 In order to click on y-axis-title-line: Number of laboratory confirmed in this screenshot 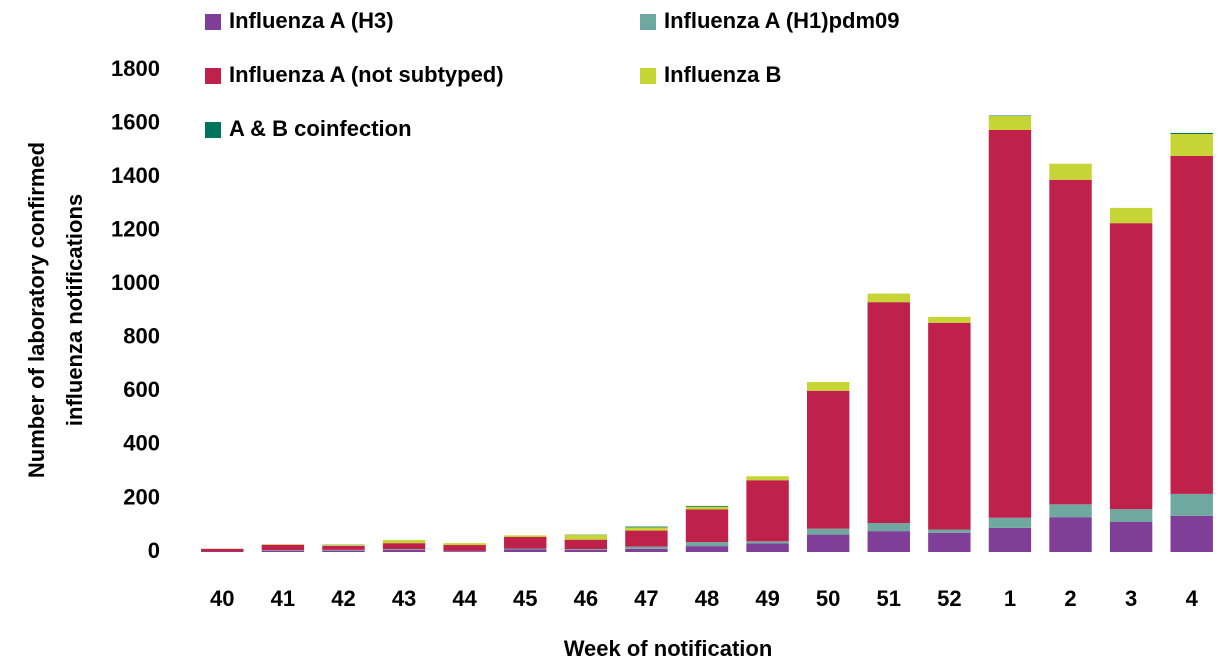, I will do `click(36, 310)`.